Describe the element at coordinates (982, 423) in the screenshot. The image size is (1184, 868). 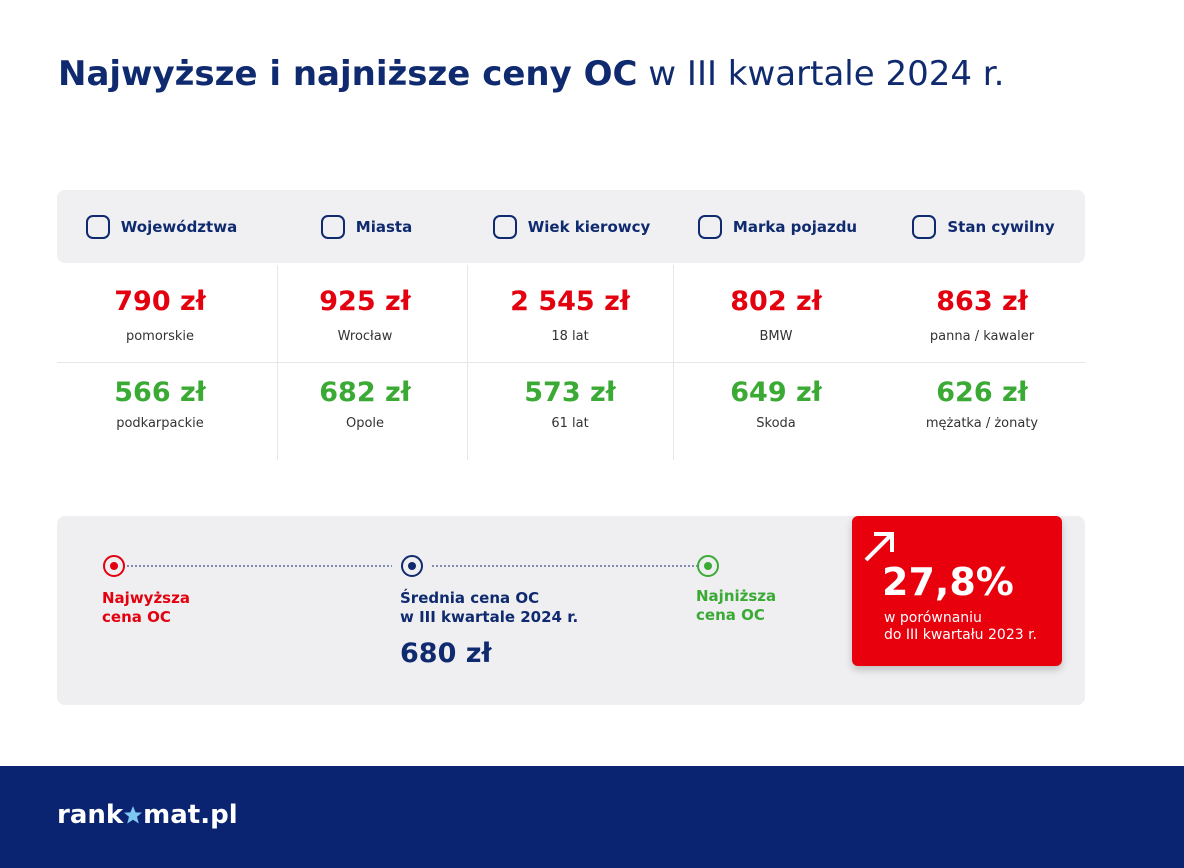
I see `low-label: mężatka / żonaty` at that location.